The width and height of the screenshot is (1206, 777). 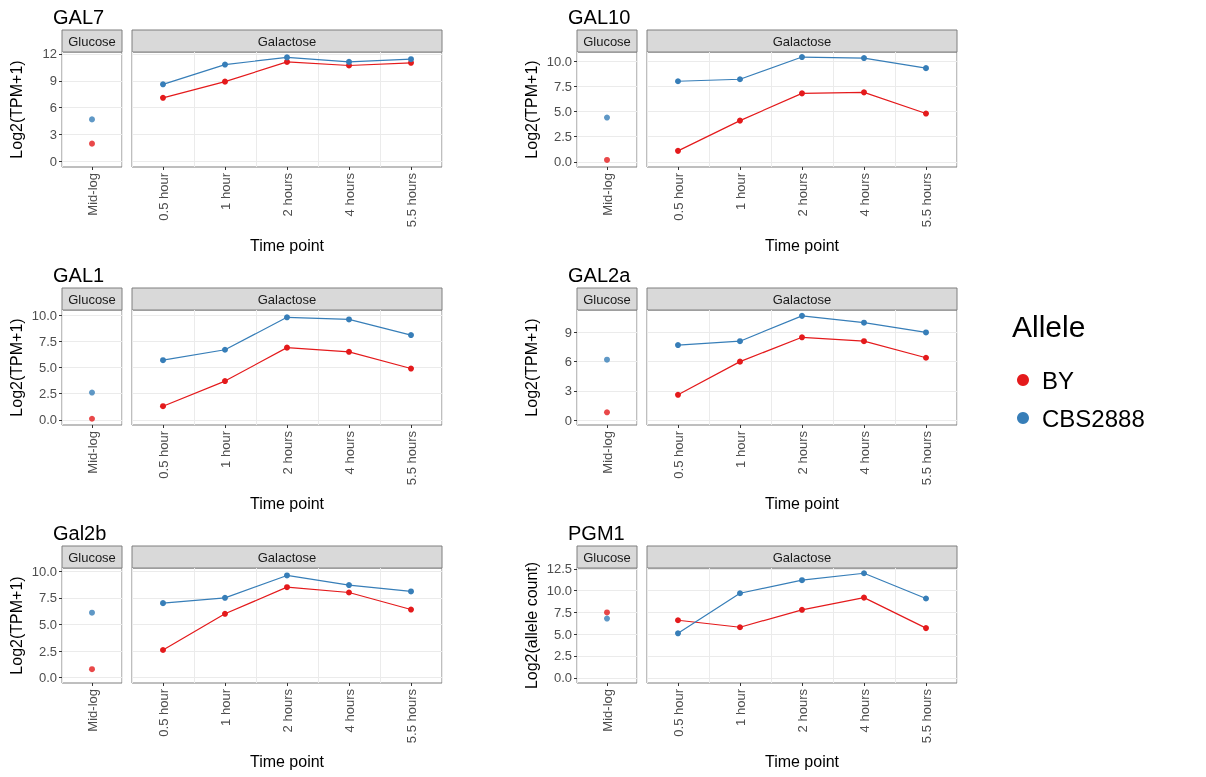 I want to click on y-tick-label: 6, so click(x=568, y=362).